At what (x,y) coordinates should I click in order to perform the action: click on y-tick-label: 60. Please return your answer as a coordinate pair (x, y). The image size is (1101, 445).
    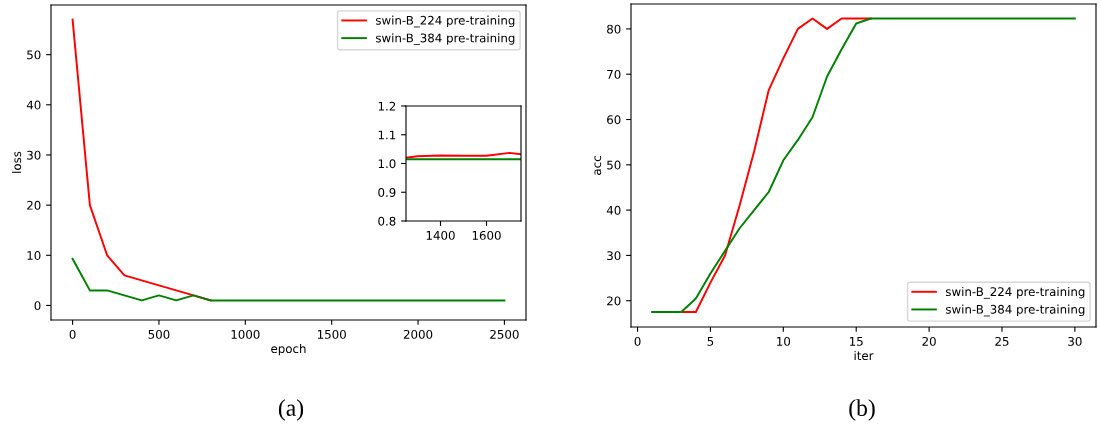
    Looking at the image, I should click on (614, 120).